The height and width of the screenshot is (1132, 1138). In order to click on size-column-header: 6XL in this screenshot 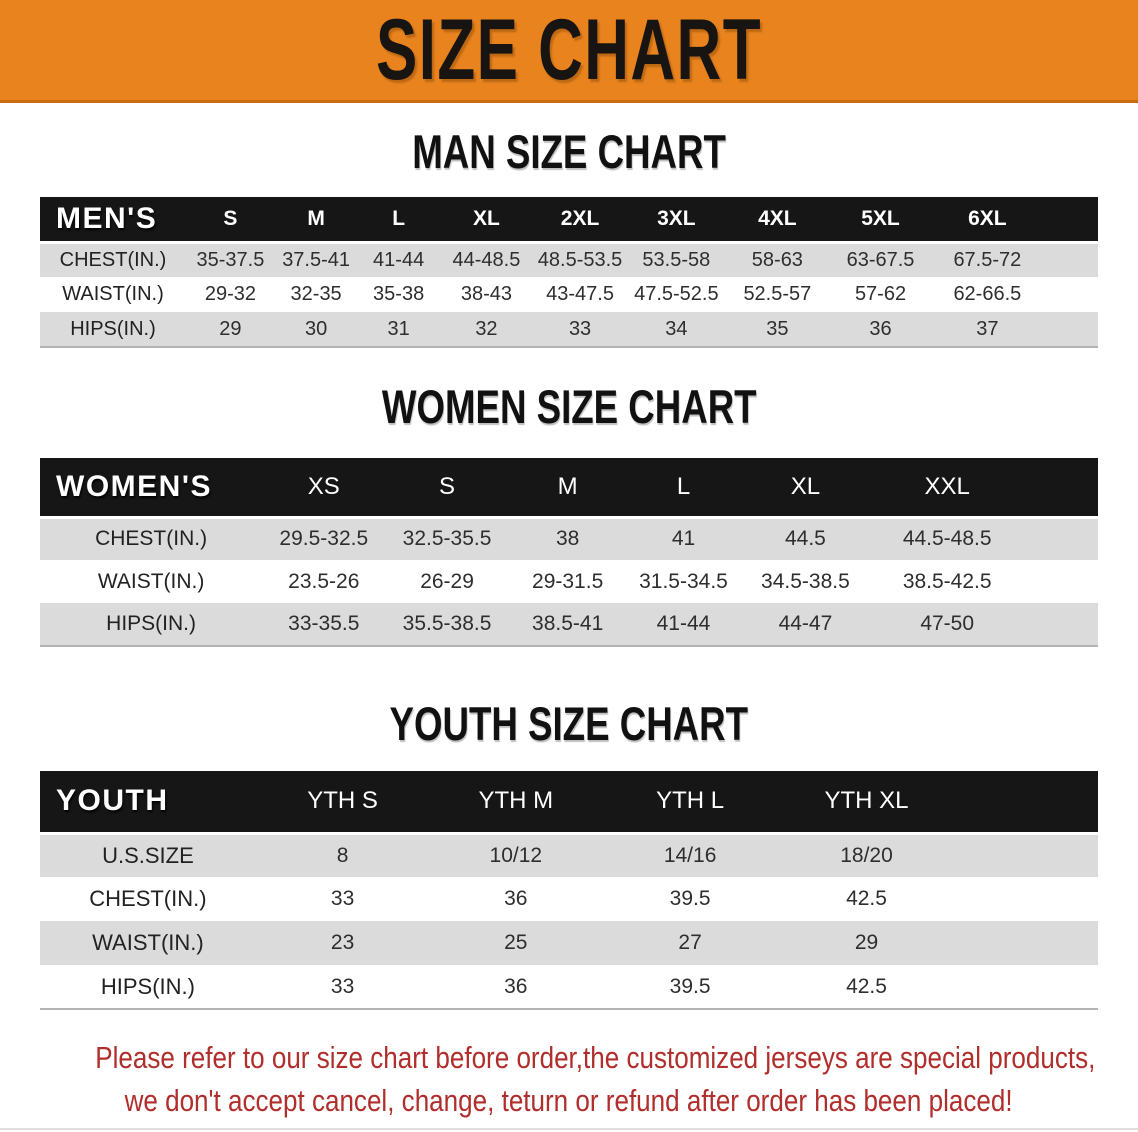, I will do `click(987, 218)`.